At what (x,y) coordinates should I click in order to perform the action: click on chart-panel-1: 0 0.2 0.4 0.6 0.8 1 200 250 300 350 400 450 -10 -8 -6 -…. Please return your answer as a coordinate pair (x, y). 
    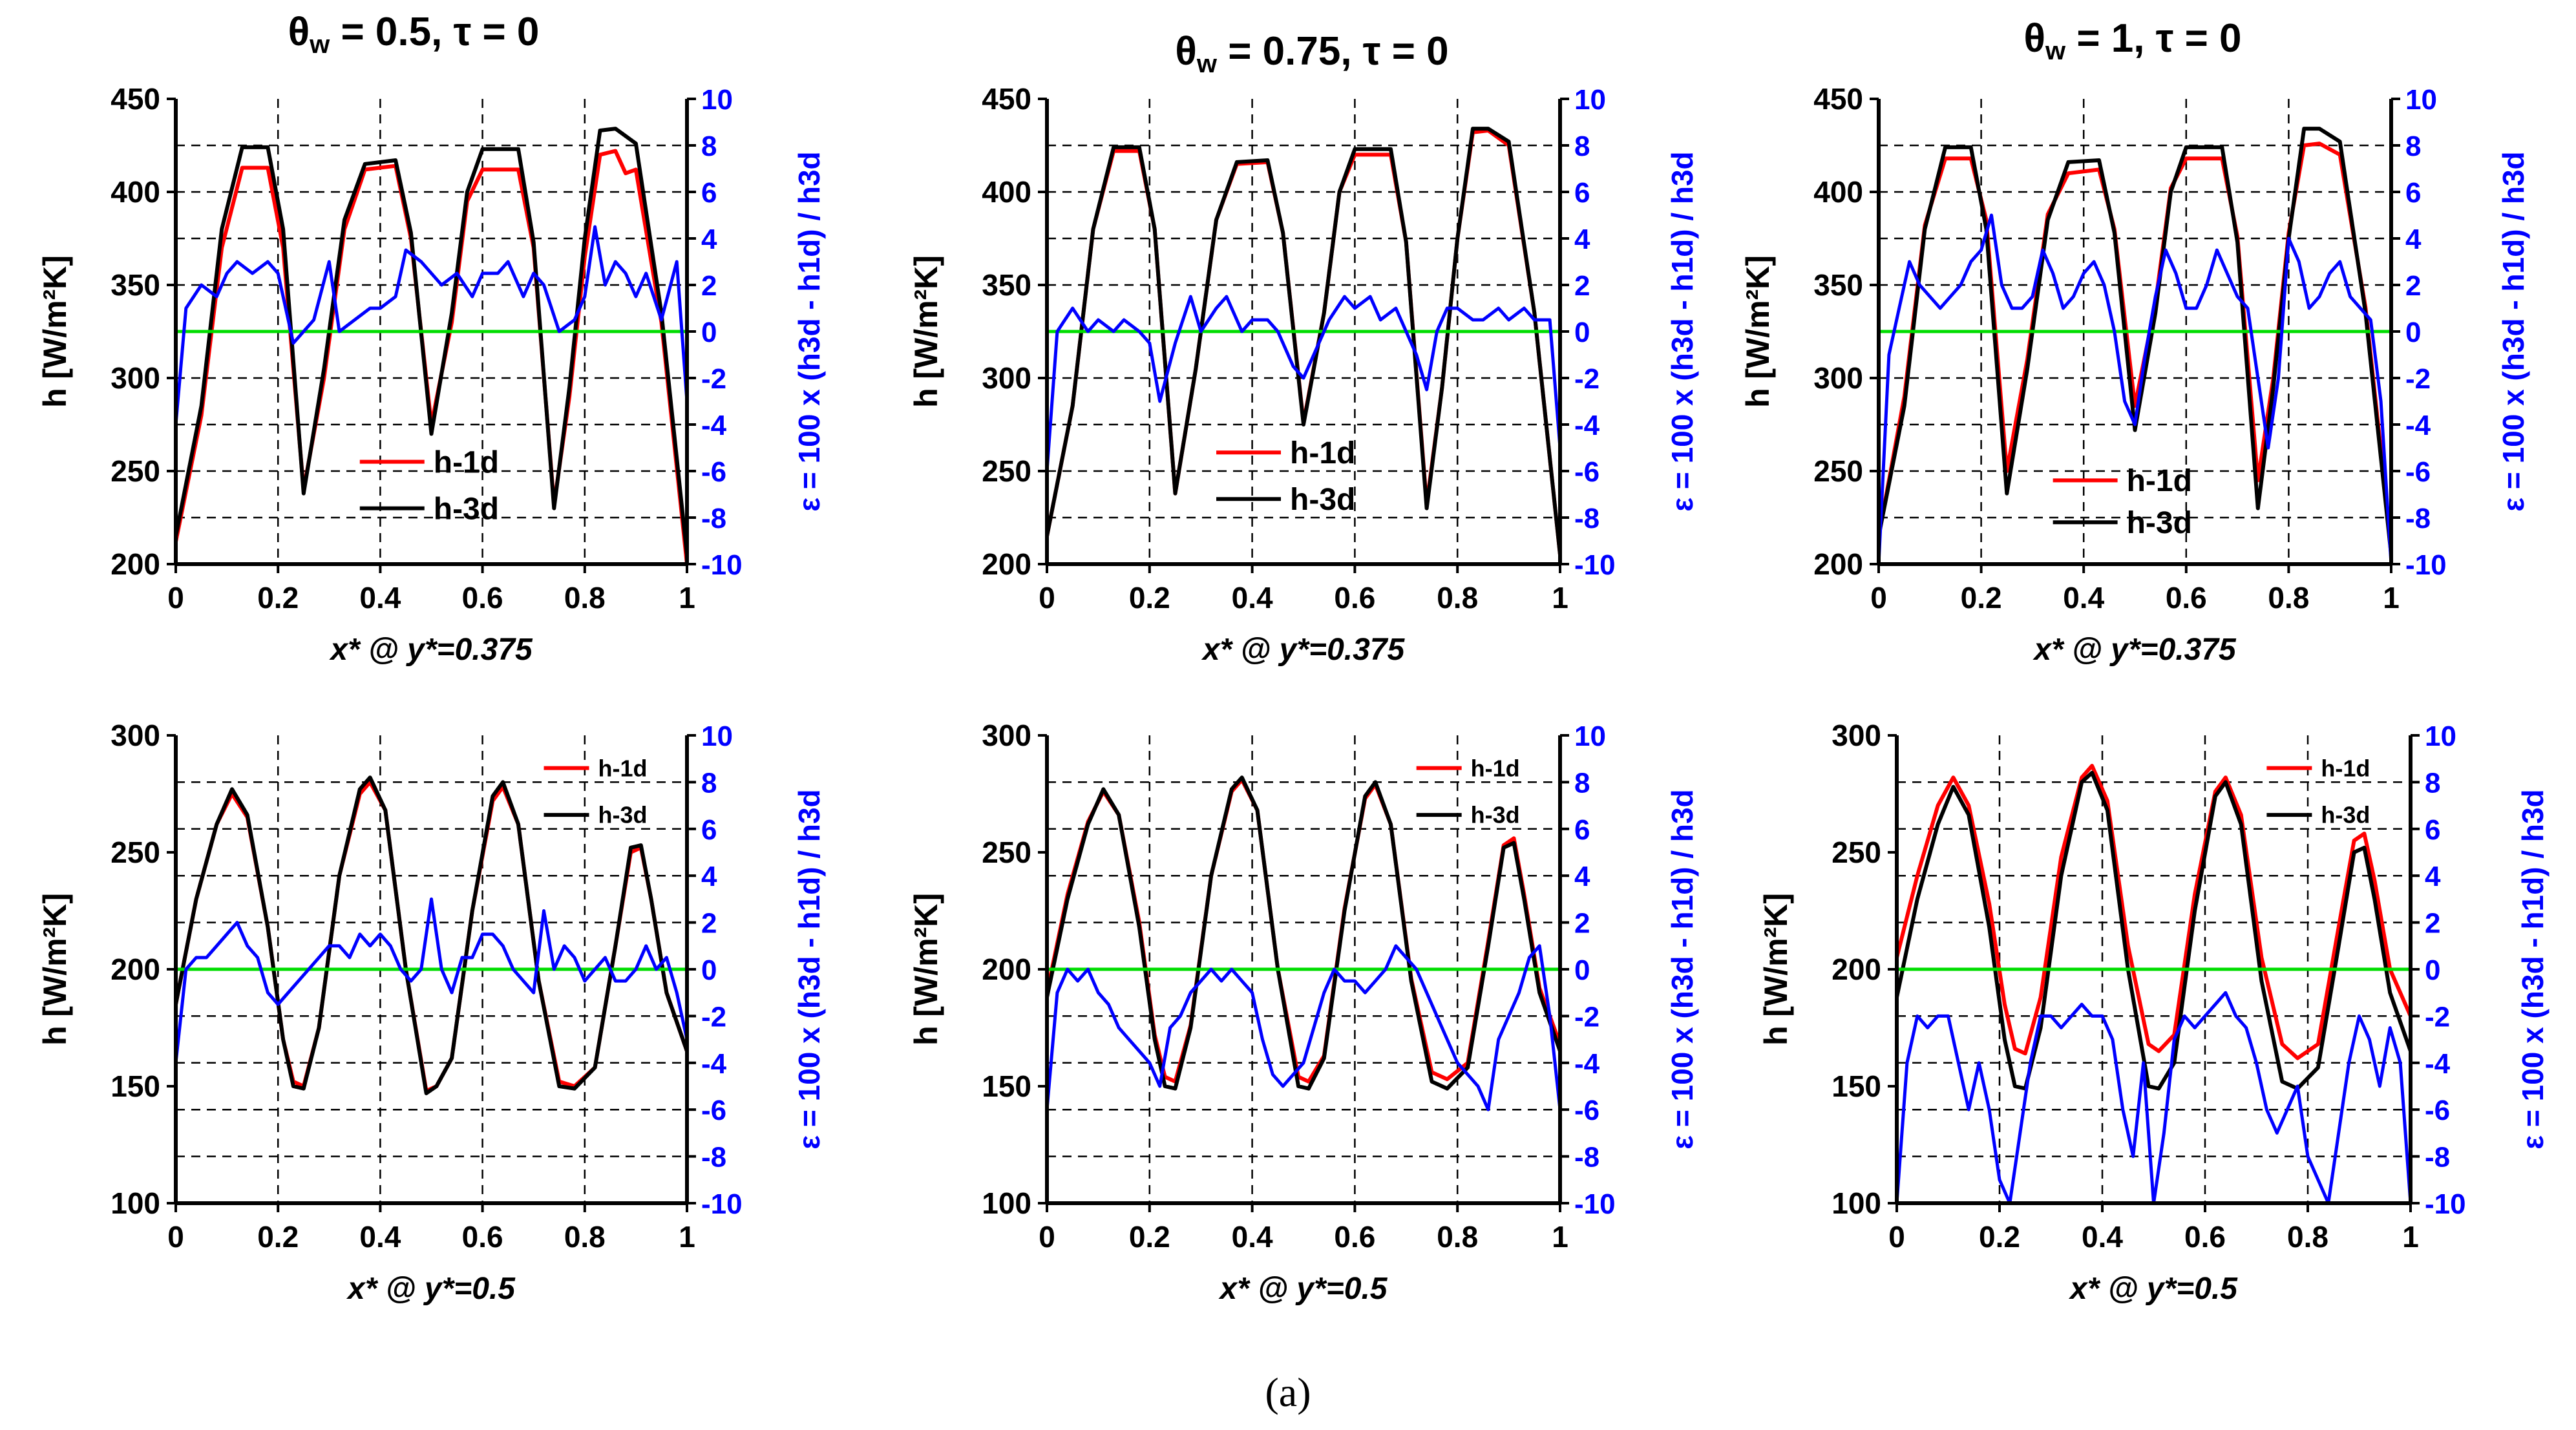
    Looking at the image, I should click on (431, 338).